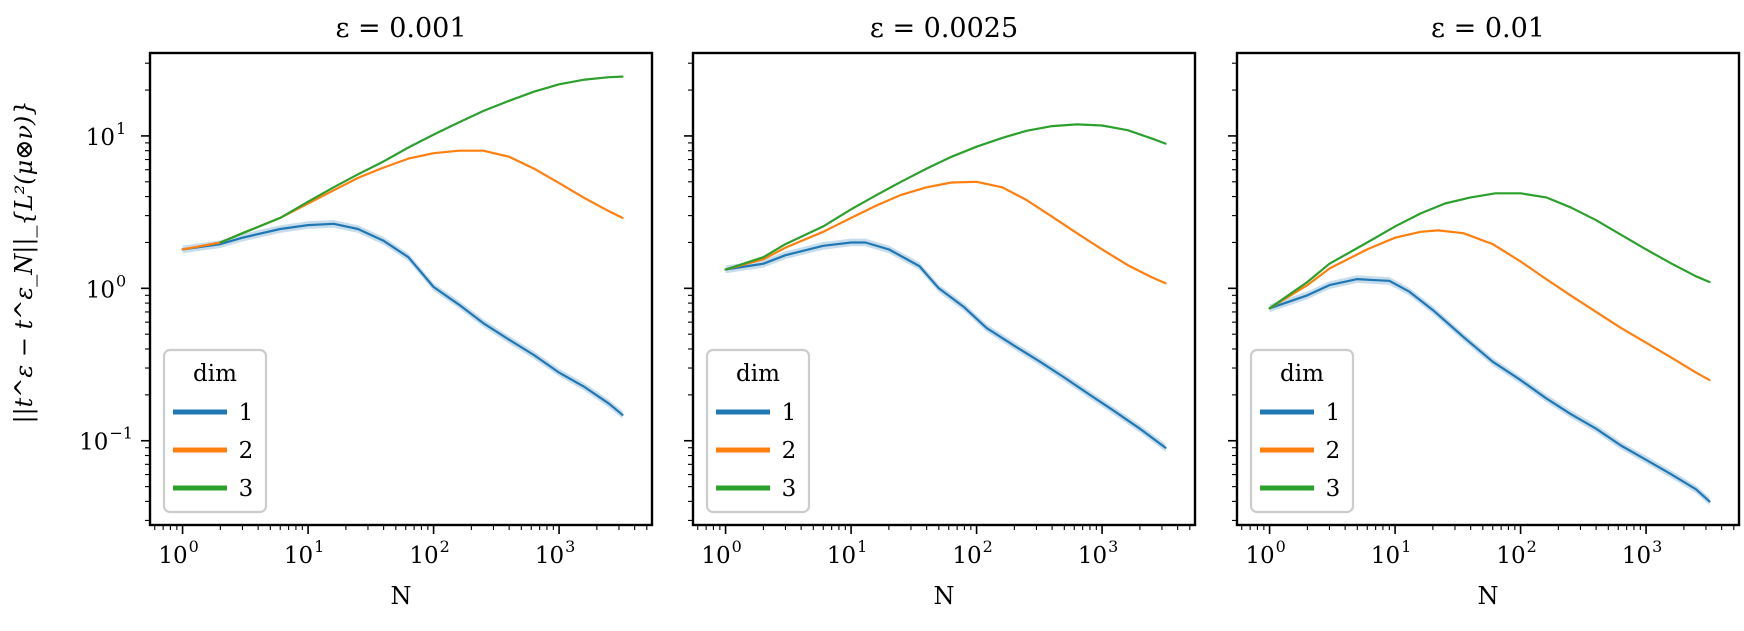  Describe the element at coordinates (106, 440) in the screenshot. I see `y-tick-label: 10⁻¹` at that location.